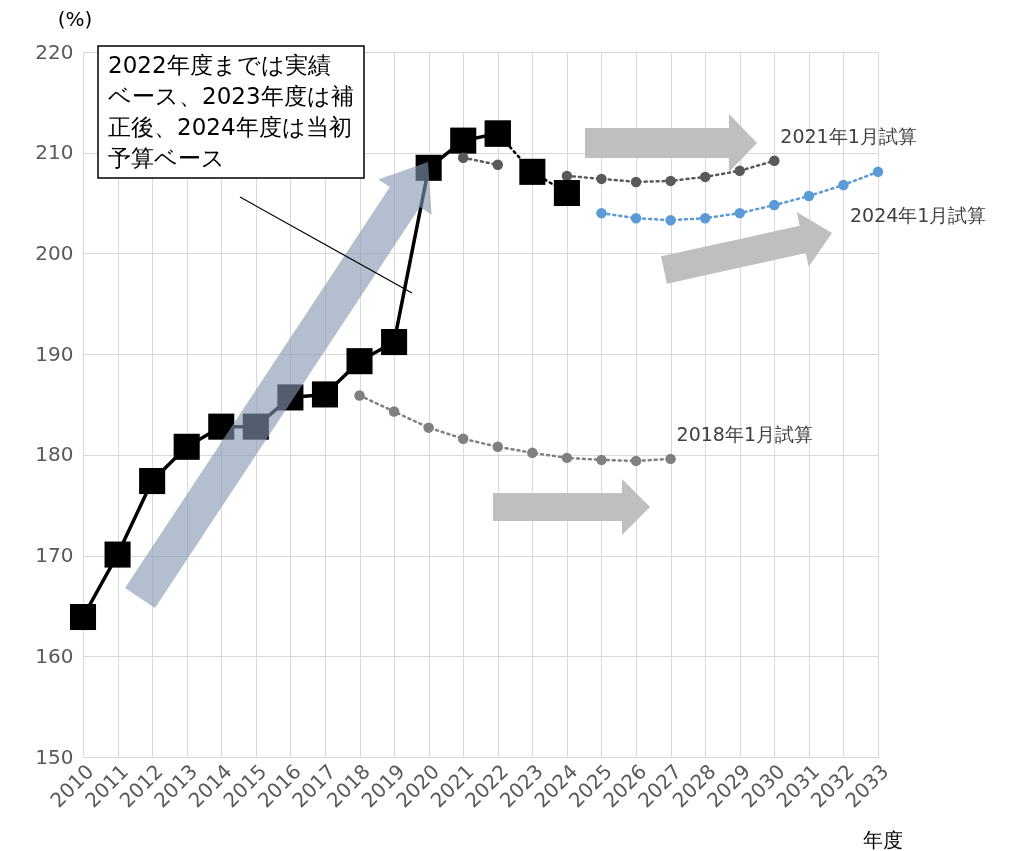 The height and width of the screenshot is (851, 1025). I want to click on series-label: 2018年1月試算, so click(745, 433).